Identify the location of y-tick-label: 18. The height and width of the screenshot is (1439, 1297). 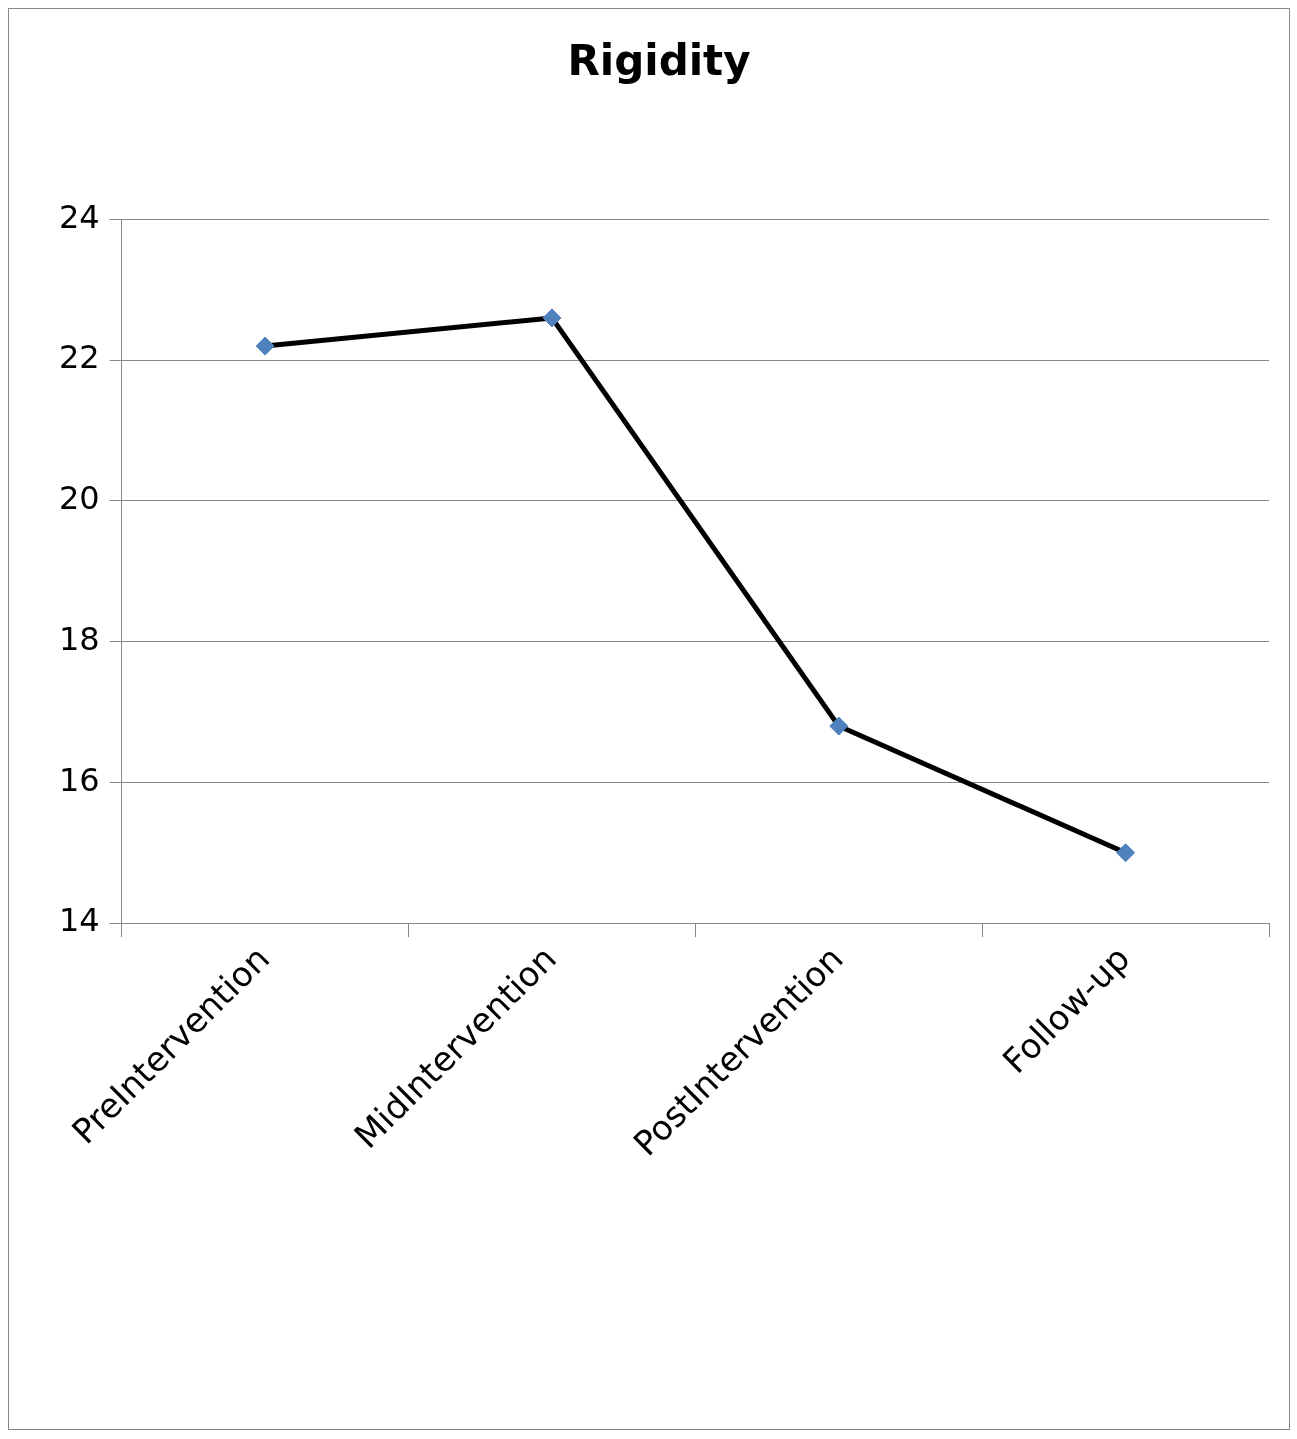
(79, 638).